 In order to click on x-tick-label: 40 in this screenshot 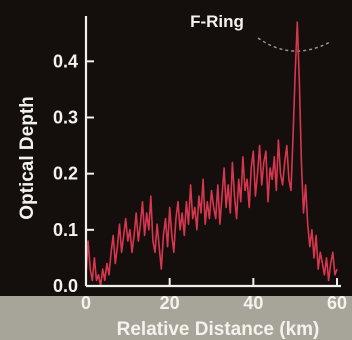, I will do `click(253, 303)`.